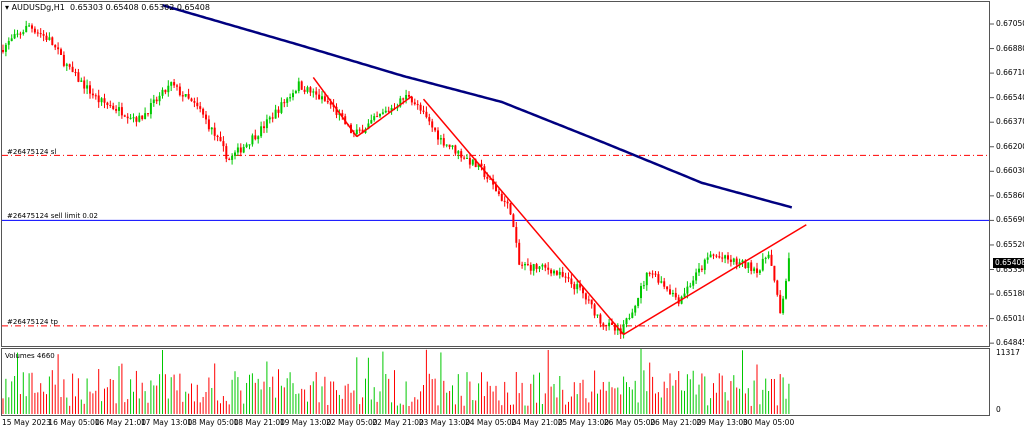 The height and width of the screenshot is (431, 1024). Describe the element at coordinates (259, 422) in the screenshot. I see `time-axis-label: 18 May 21:00` at that location.